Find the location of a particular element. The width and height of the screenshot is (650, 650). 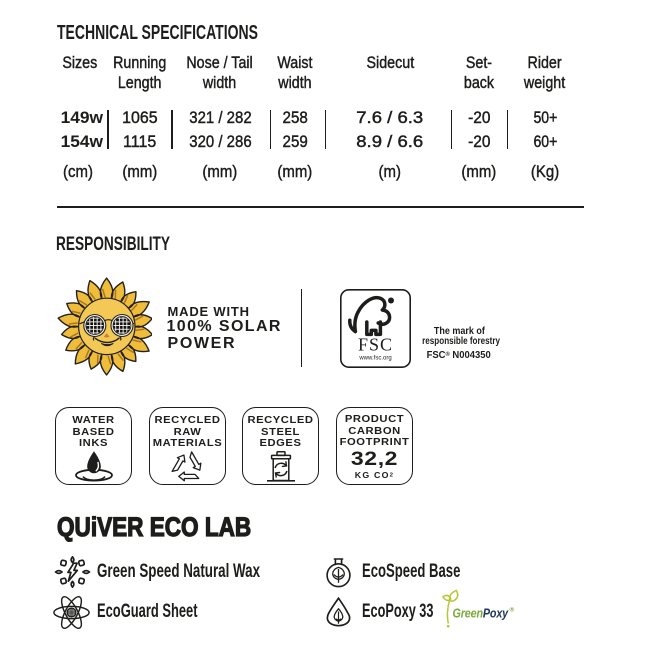

svg-text: GreenPoxy is located at coordinates (481, 613).